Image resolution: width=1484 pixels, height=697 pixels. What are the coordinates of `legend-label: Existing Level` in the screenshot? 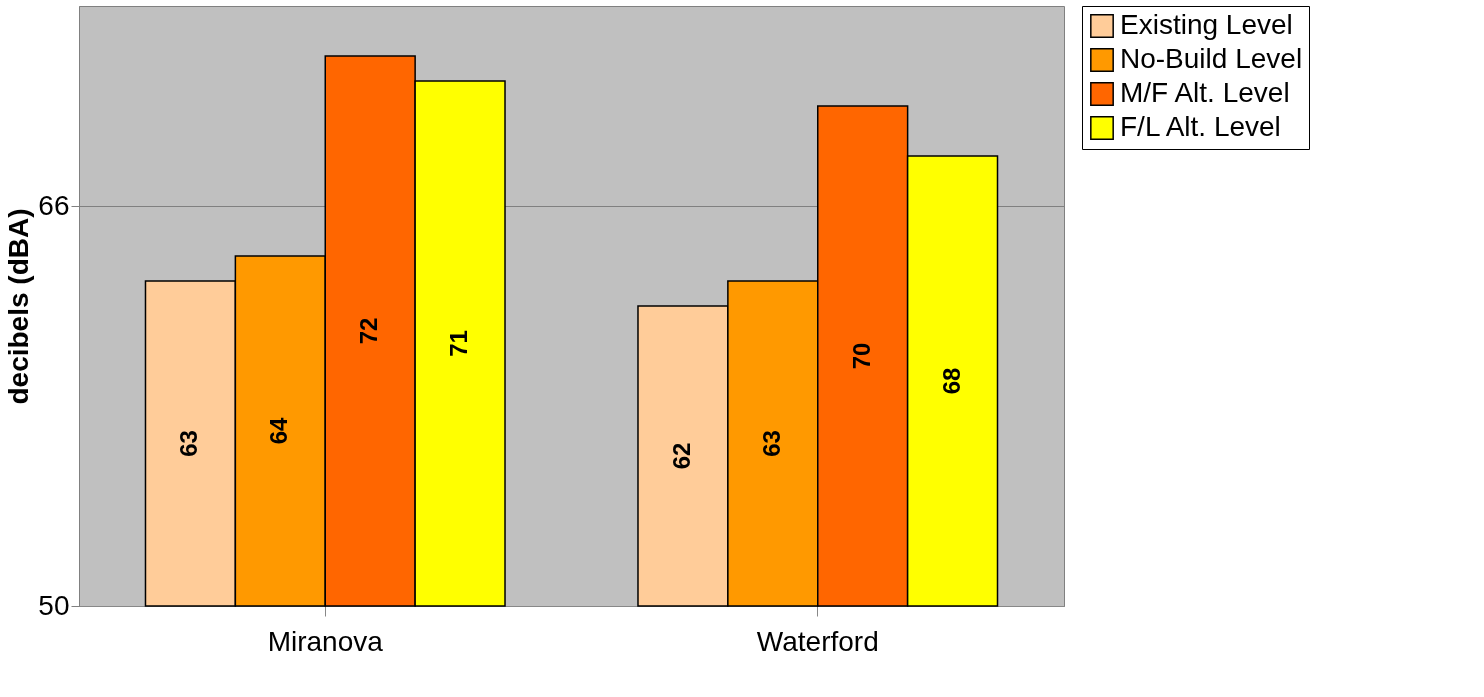 It's located at (1206, 24).